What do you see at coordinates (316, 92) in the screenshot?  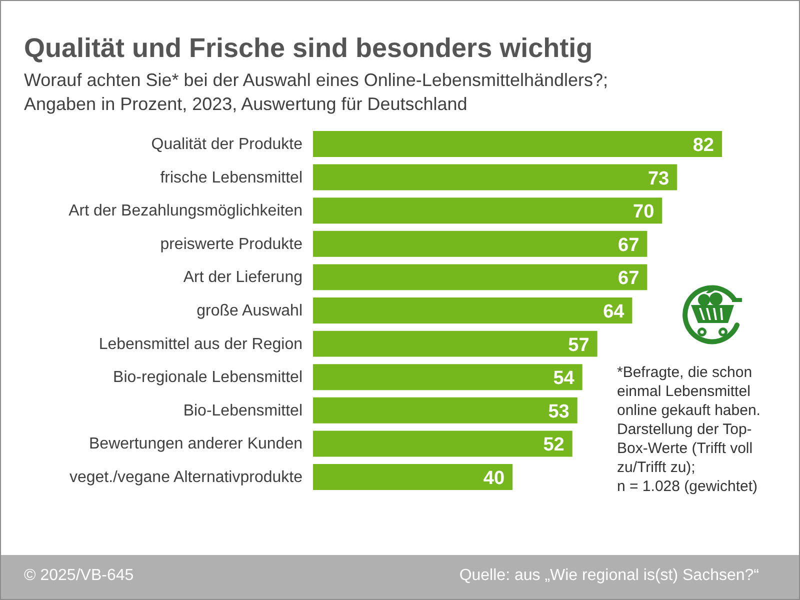 I see `chart-subtitle: Worauf achten Sie* bei der Auswahl eines Online-Lebensmittelhändlers?; Angaben in Prozent, 2023, Auswertung für Deutschland` at bounding box center [316, 92].